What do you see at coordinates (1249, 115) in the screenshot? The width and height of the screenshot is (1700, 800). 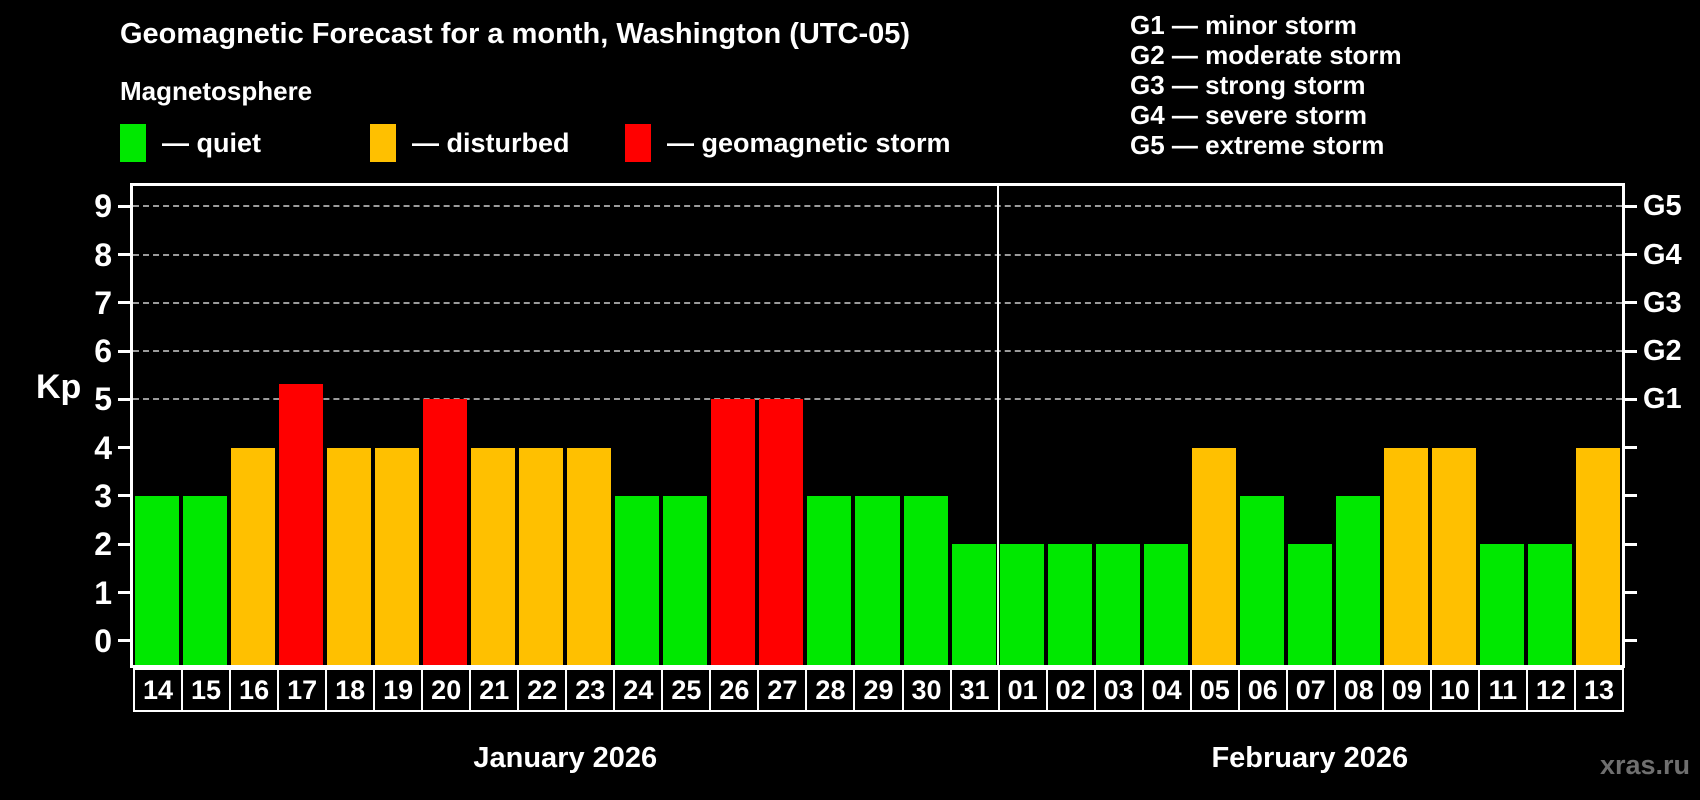 I see `storm-scale-item: G4 — severe storm` at bounding box center [1249, 115].